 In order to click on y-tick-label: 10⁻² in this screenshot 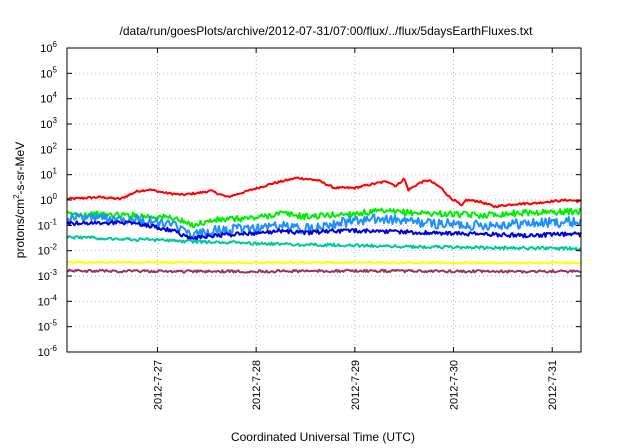, I will do `click(48, 250)`.